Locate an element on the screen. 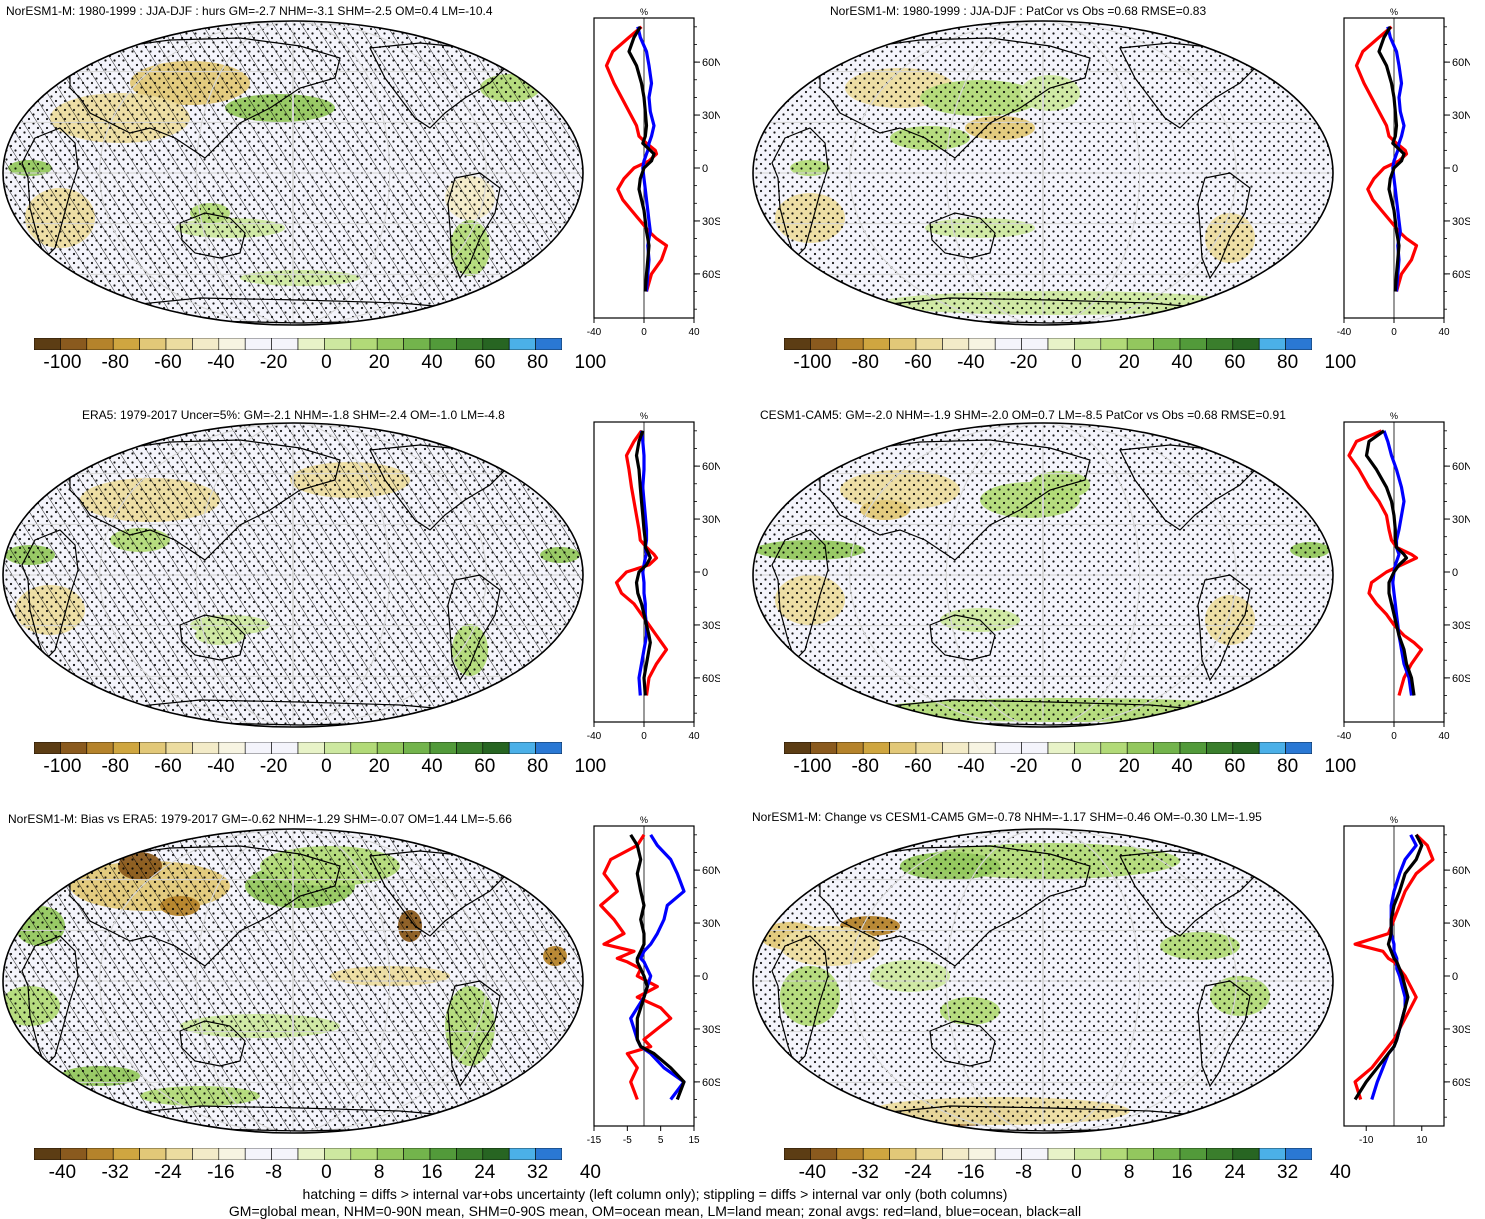 The height and width of the screenshot is (1219, 1485). colorbar-label: 8 is located at coordinates (379, 1172).